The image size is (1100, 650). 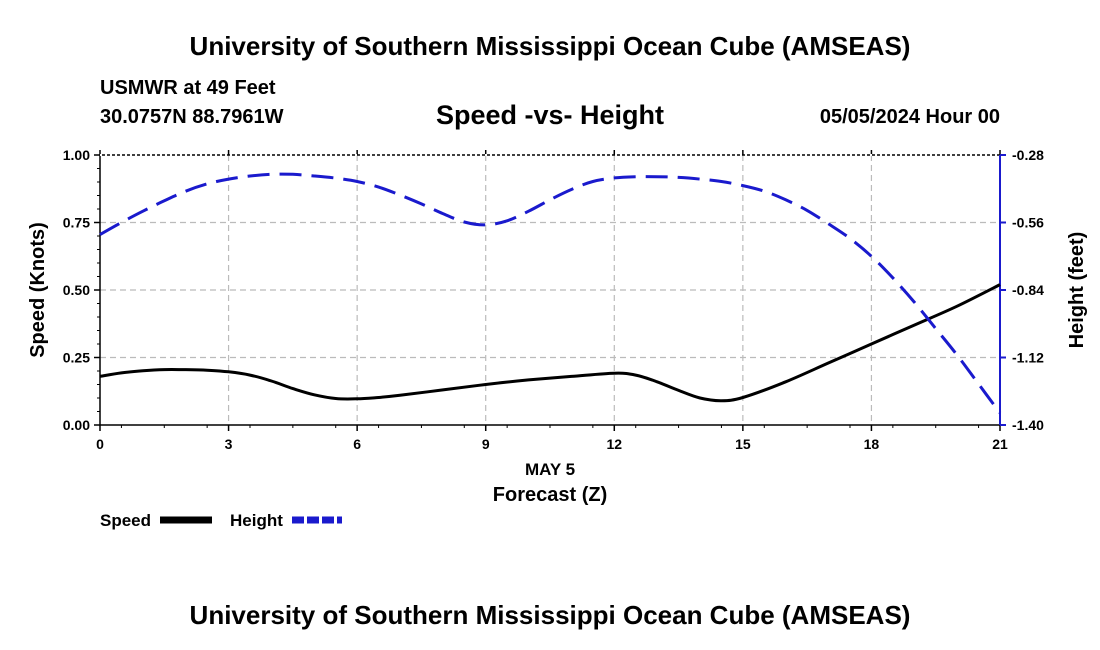 I want to click on y-tick-label-left: 1.00, so click(x=76, y=155).